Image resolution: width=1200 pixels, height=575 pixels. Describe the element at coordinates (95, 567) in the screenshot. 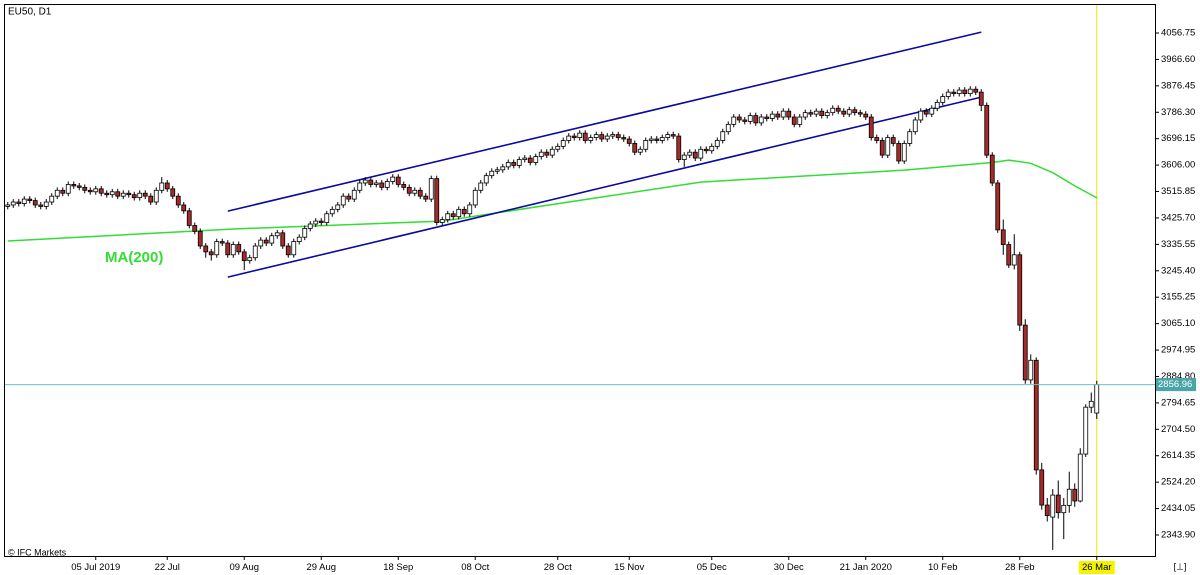

I see `x-tick-label: 05 Jul 2019` at that location.